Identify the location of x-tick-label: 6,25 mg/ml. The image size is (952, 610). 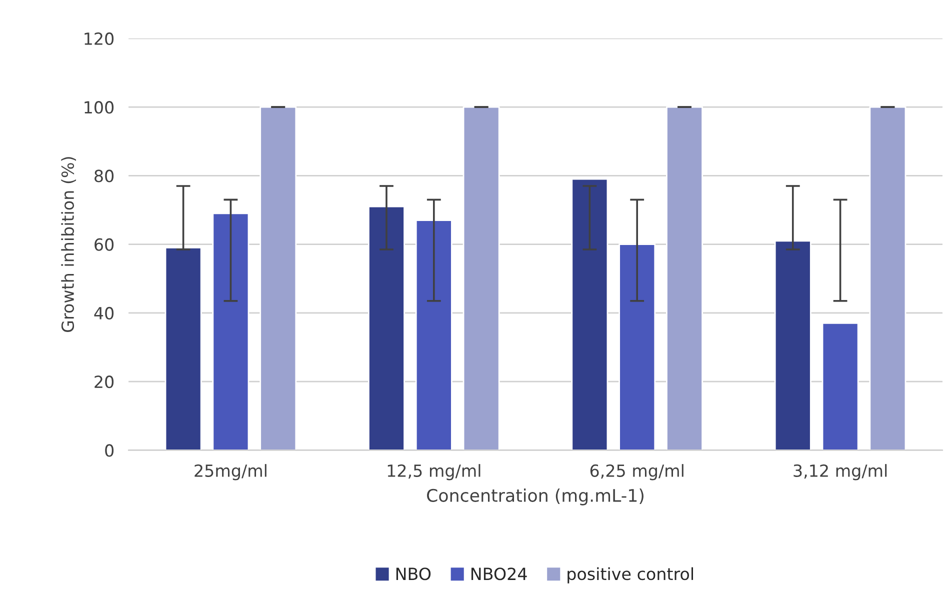
(637, 472).